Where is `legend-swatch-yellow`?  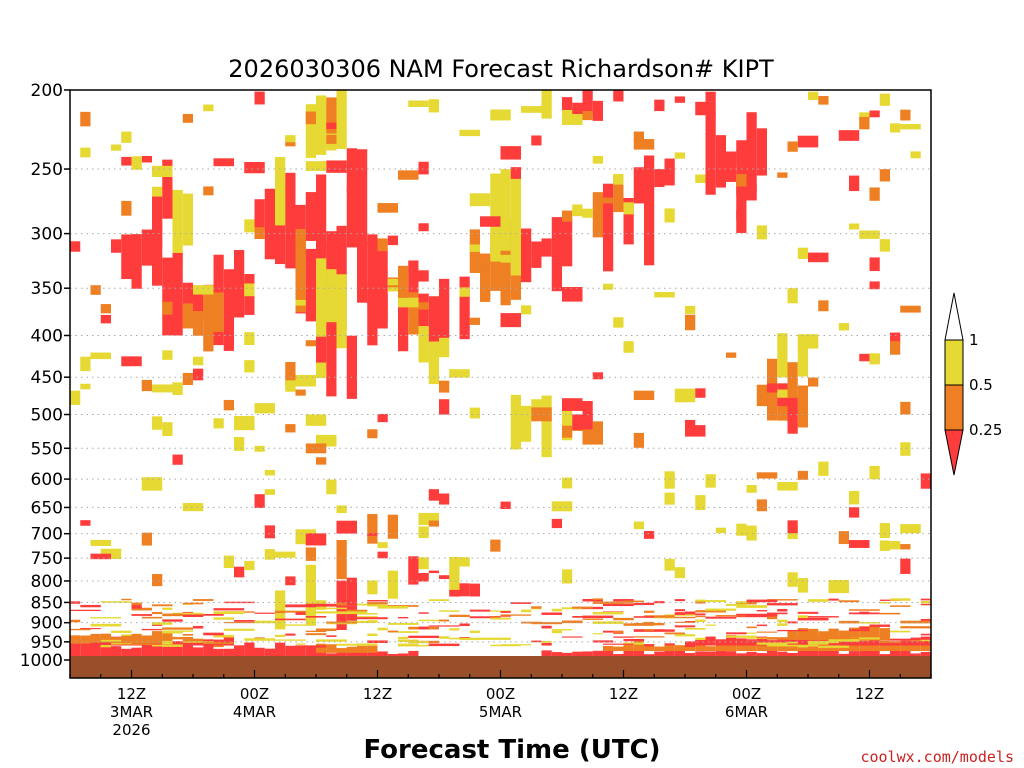 legend-swatch-yellow is located at coordinates (954, 362).